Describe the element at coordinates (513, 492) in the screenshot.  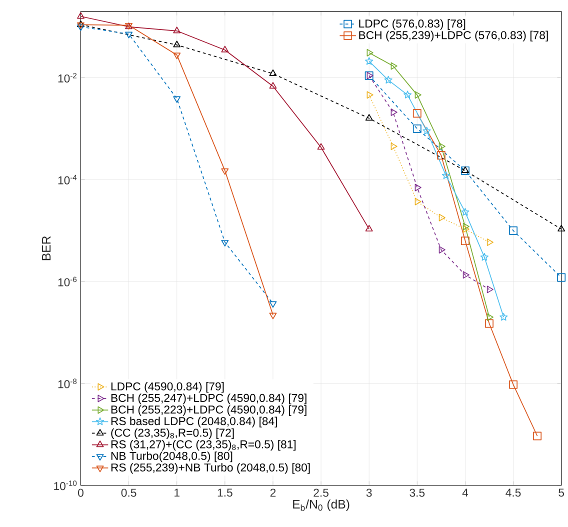
I see `x-tick-label: 4.5` at that location.